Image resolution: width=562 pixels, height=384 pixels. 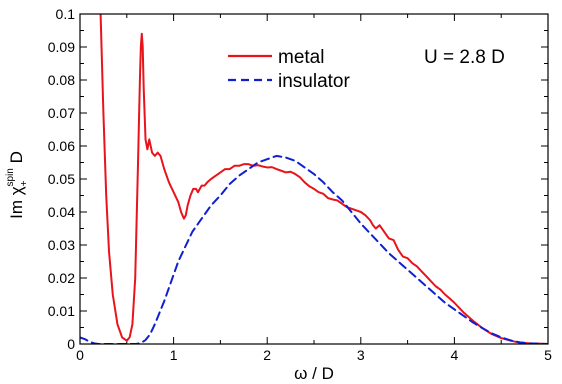 What do you see at coordinates (61, 179) in the screenshot?
I see `y-tick-label: 0.05` at bounding box center [61, 179].